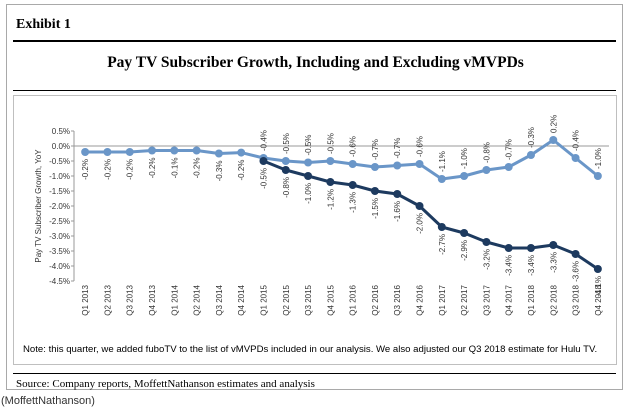 This screenshot has width=632, height=410. Describe the element at coordinates (353, 202) in the screenshot. I see `data-label-excluding: -1.3%` at that location.